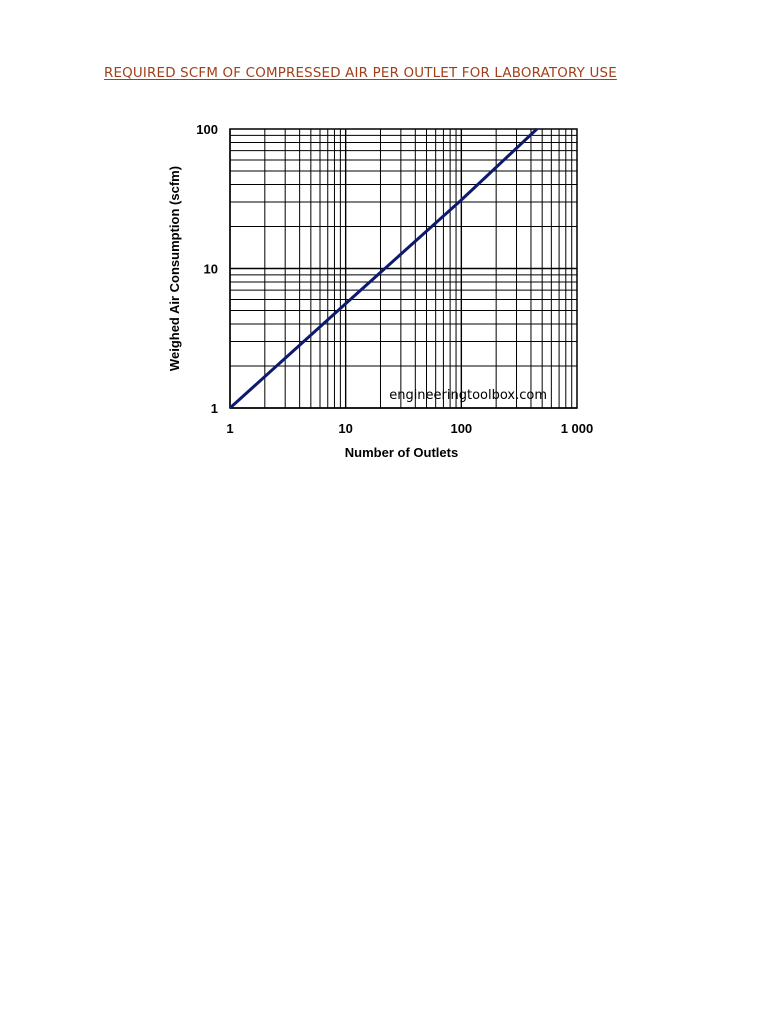  Describe the element at coordinates (345, 428) in the screenshot. I see `x-tick-label: 10` at that location.